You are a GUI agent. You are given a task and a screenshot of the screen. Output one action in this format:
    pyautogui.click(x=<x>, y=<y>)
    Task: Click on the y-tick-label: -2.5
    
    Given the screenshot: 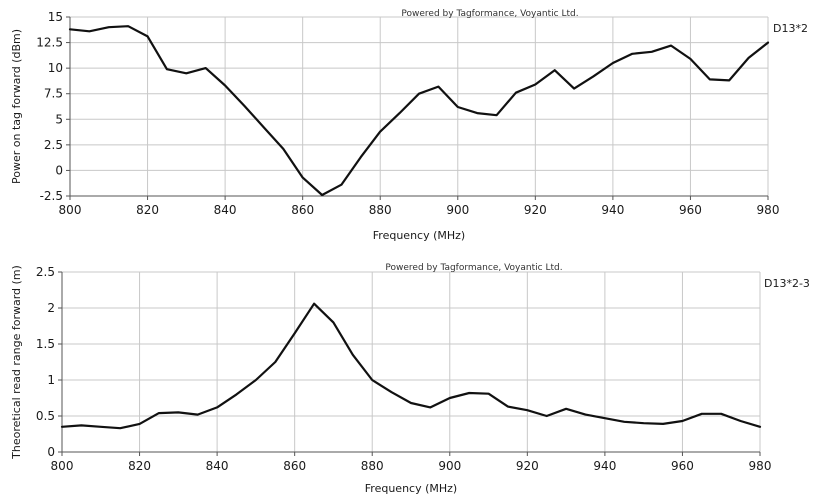 What is the action you would take?
    pyautogui.click(x=51, y=196)
    